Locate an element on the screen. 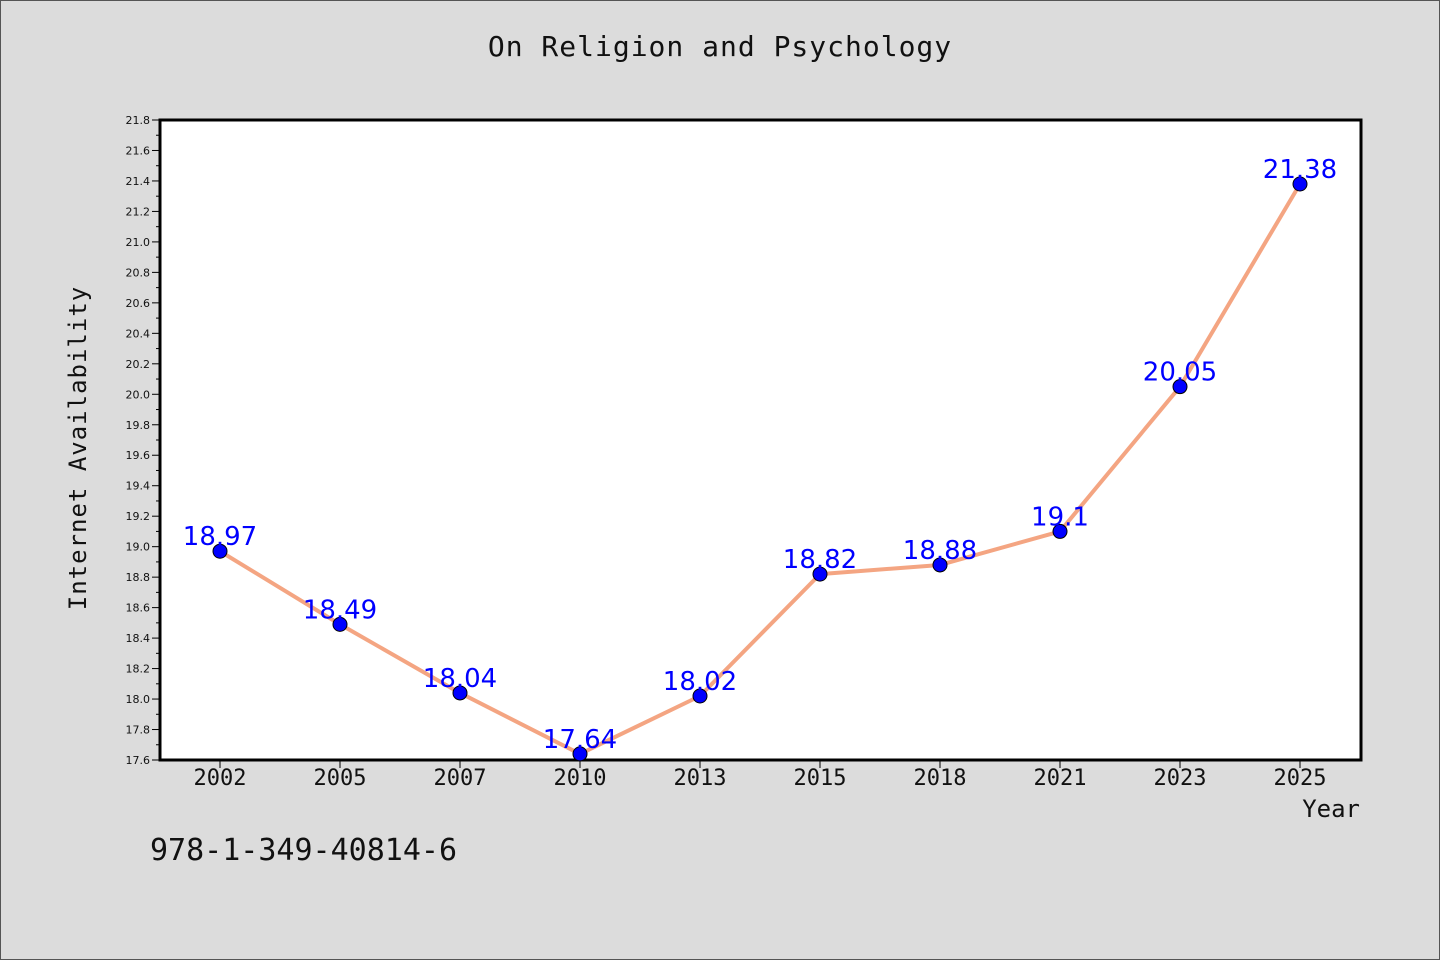 The height and width of the screenshot is (960, 1440). data-label: 18.97 is located at coordinates (220, 537).